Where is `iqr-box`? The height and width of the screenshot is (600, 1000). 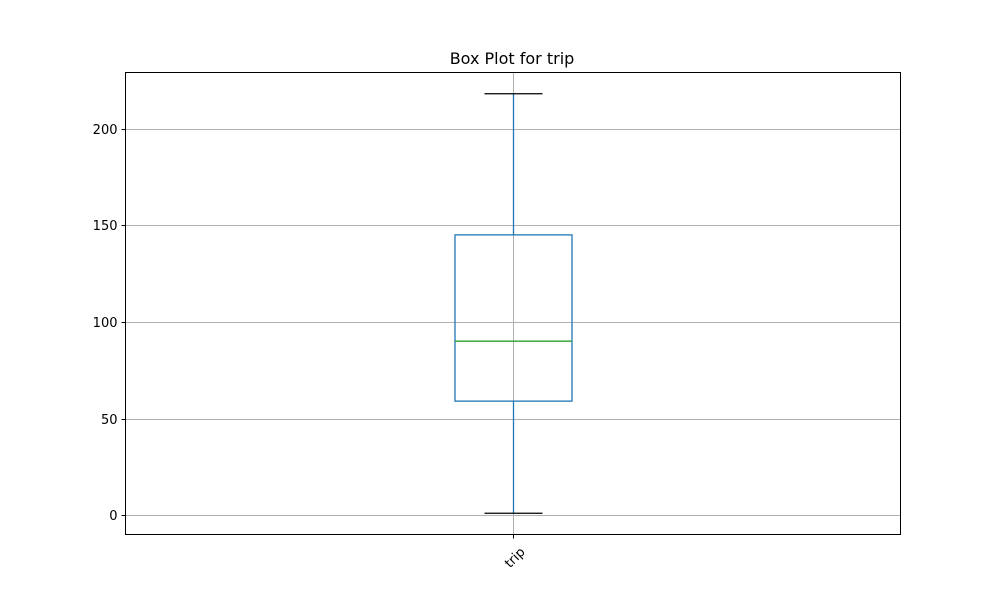
iqr-box is located at coordinates (513, 318).